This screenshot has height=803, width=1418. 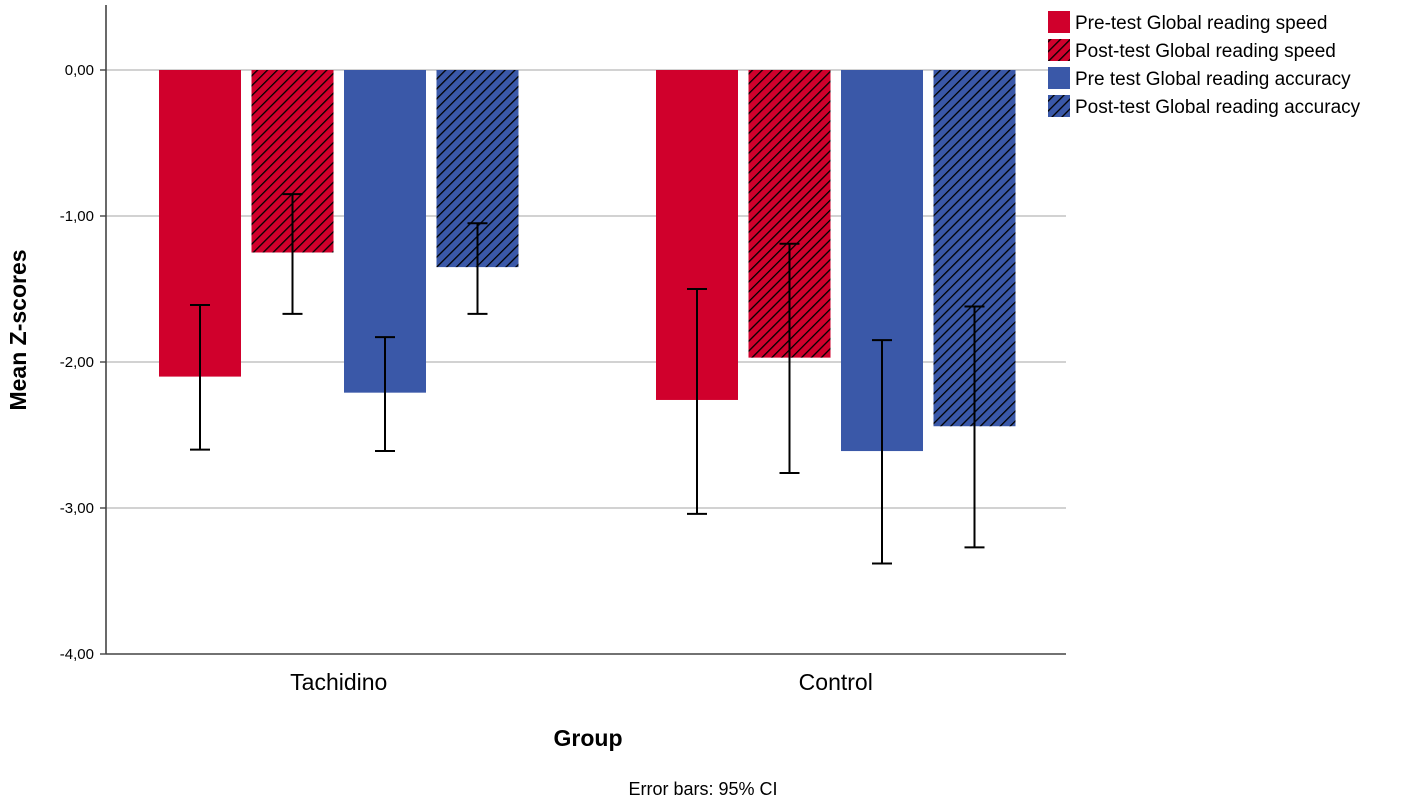 I want to click on x-category-label: Control, so click(x=836, y=682).